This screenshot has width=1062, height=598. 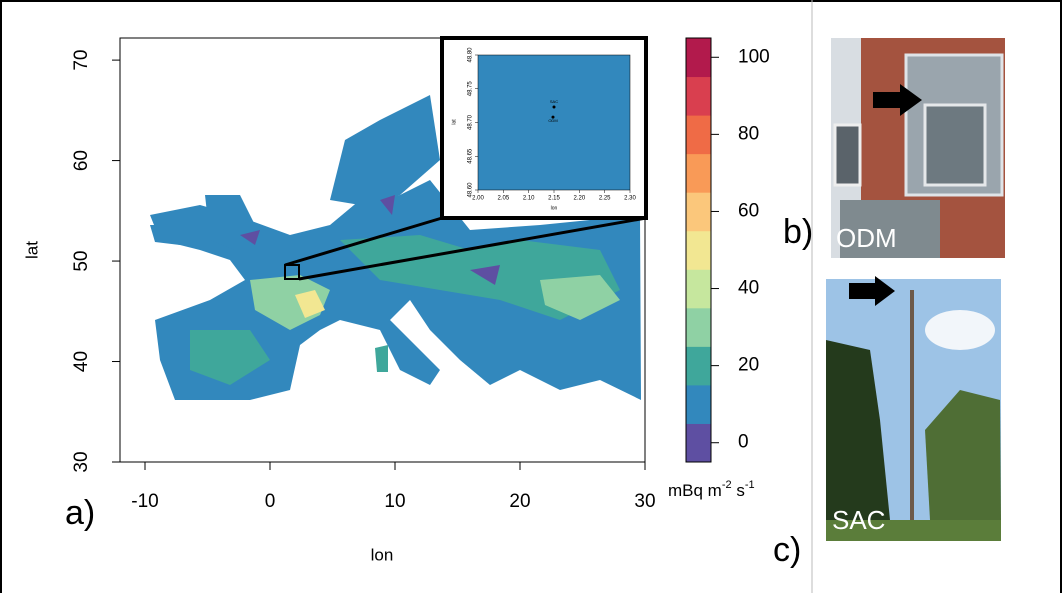 I want to click on unit-part: mBq m, so click(x=695, y=490).